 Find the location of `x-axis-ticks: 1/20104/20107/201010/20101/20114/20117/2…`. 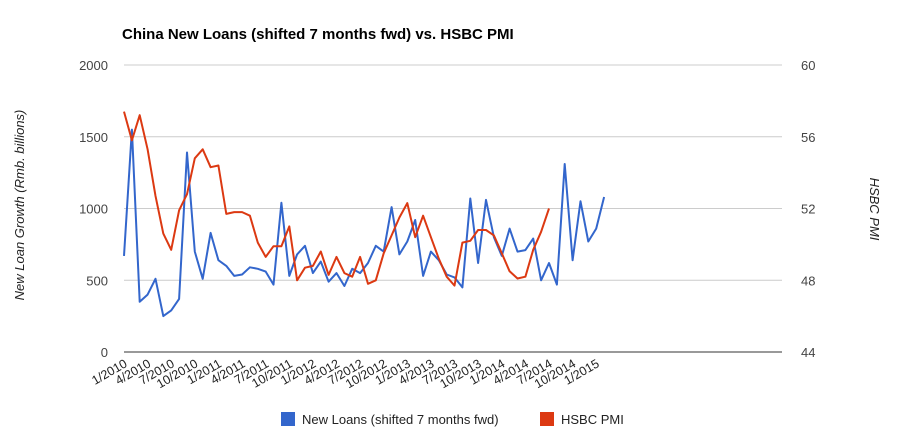

x-axis-ticks: 1/20104/20107/201010/20101/20114/20117/2… is located at coordinates (345, 373).